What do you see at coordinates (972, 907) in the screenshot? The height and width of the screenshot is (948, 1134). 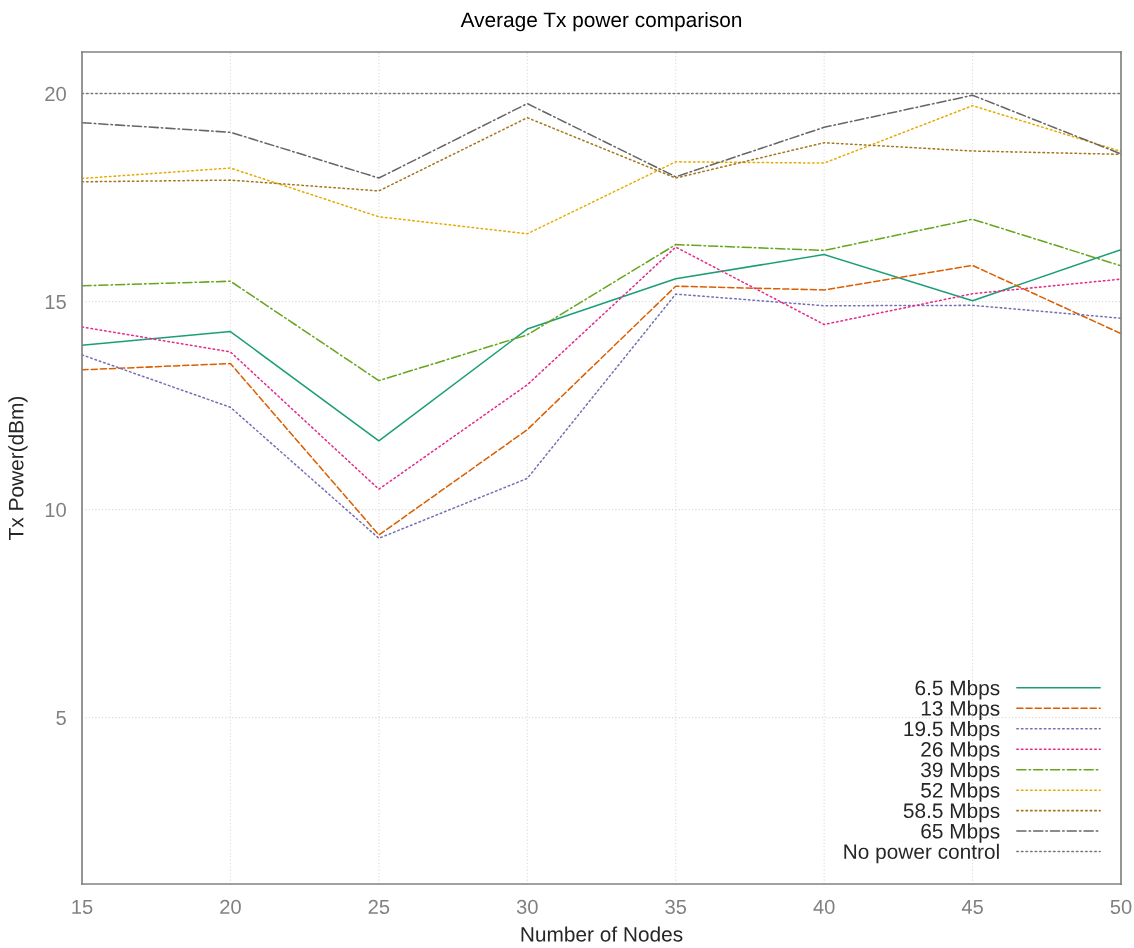 I see `x-tick-label: 45` at bounding box center [972, 907].